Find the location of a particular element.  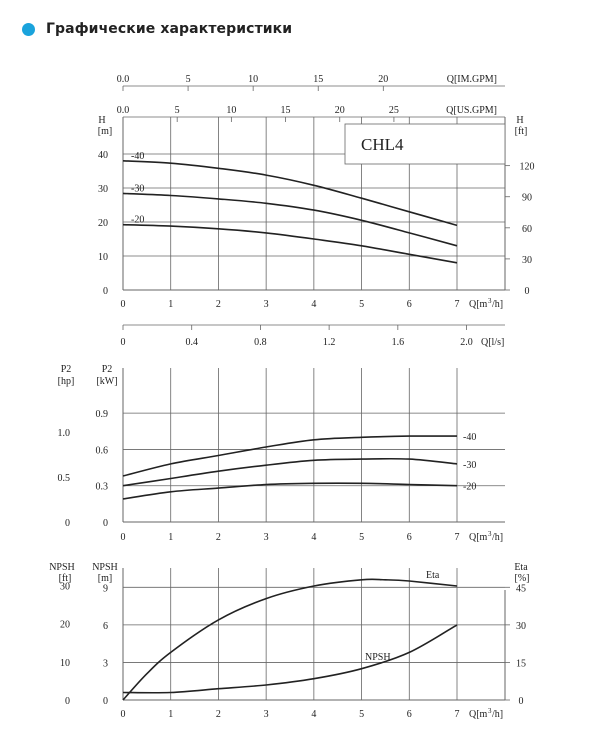

h-tick-label-ft: 0 is located at coordinates (527, 291).